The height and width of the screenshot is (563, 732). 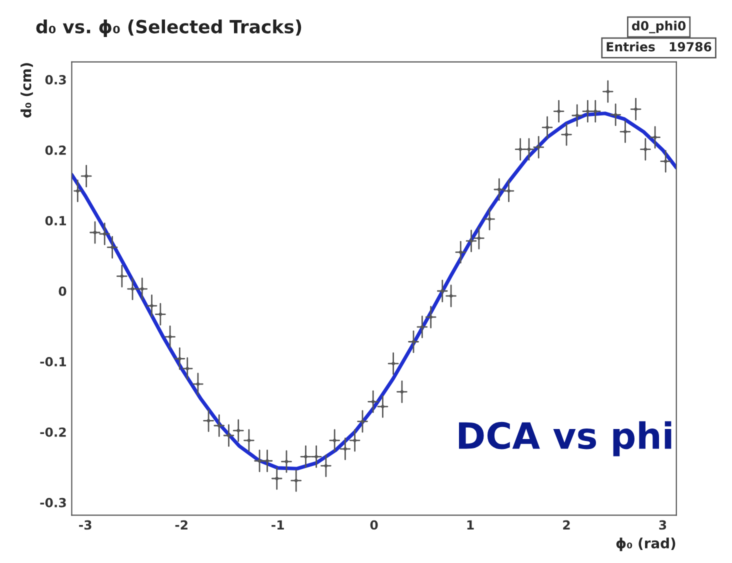 What do you see at coordinates (169, 28) in the screenshot?
I see `chart-title: d₀ vs. ϕ₀ (Selected Tracks)` at bounding box center [169, 28].